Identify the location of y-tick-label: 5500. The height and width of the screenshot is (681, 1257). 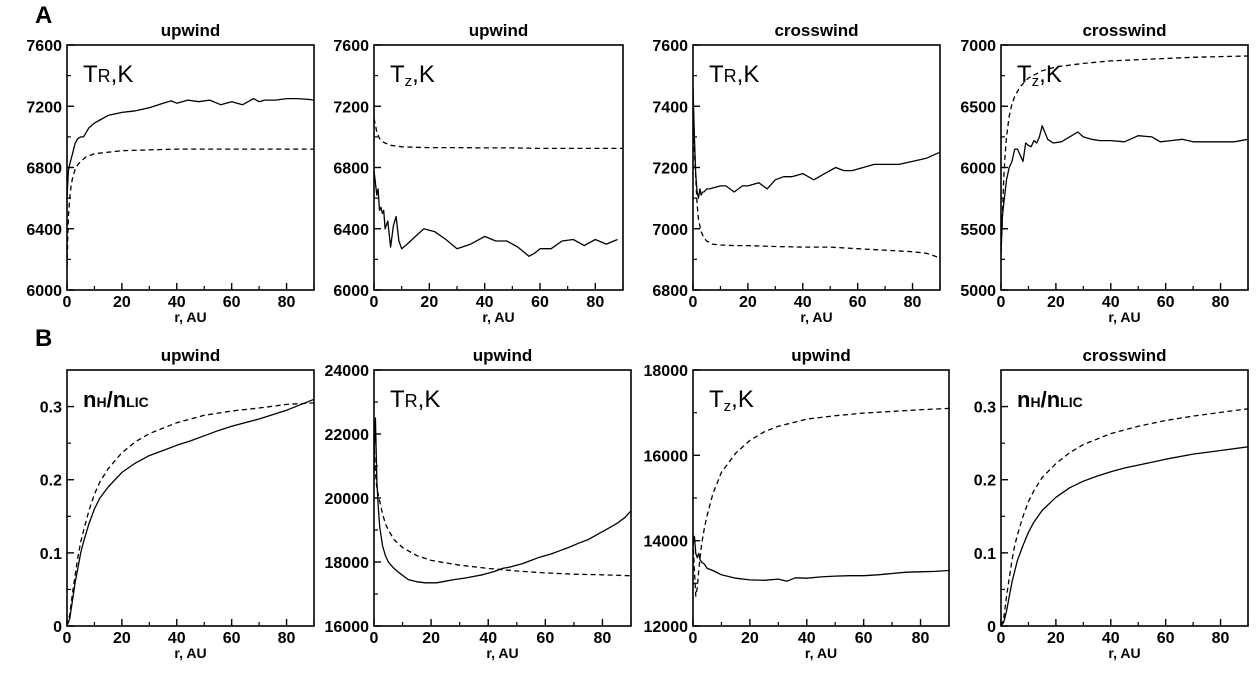
(978, 230).